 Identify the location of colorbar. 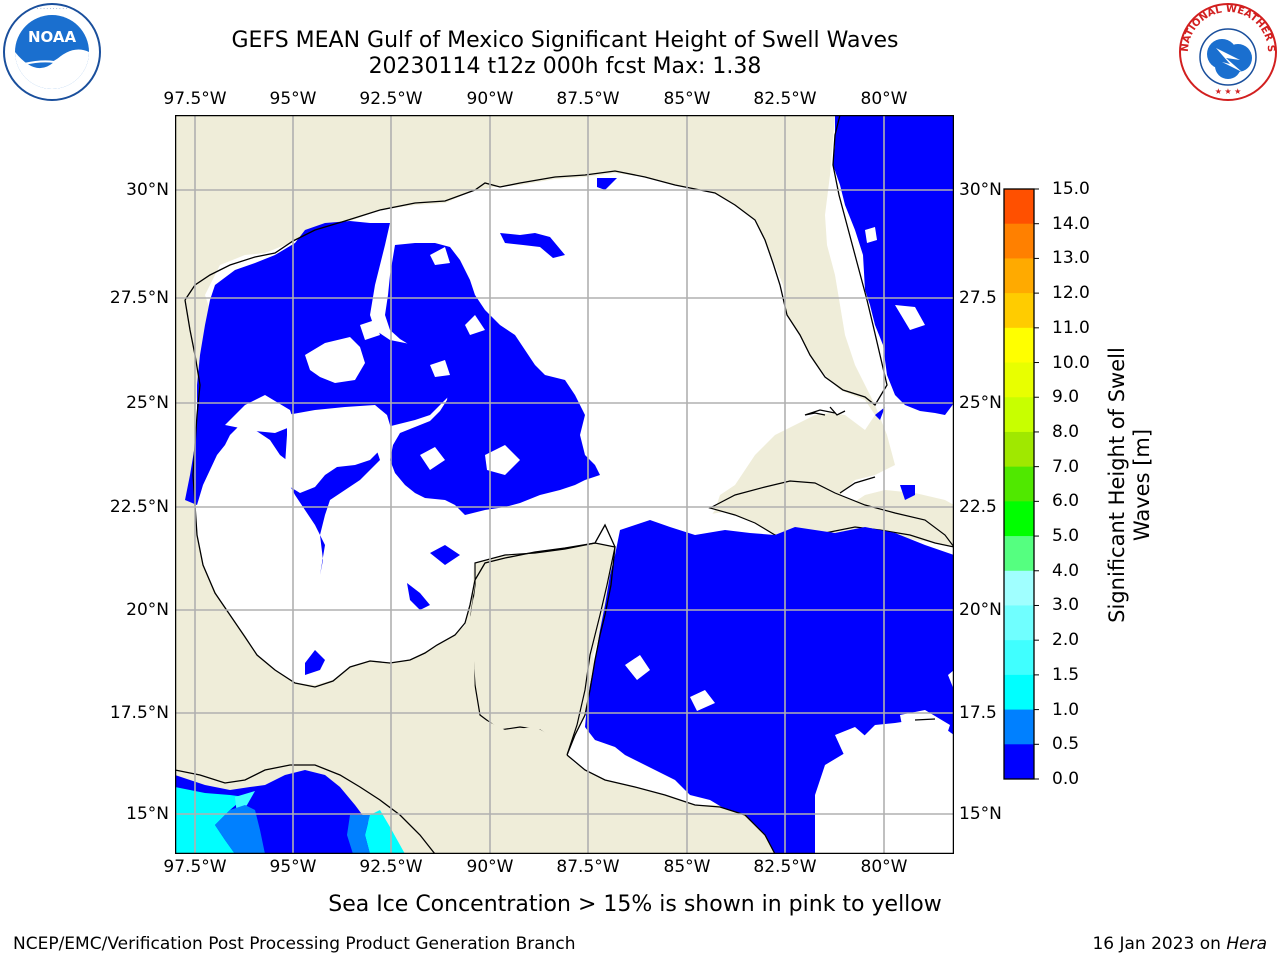
(1021, 484).